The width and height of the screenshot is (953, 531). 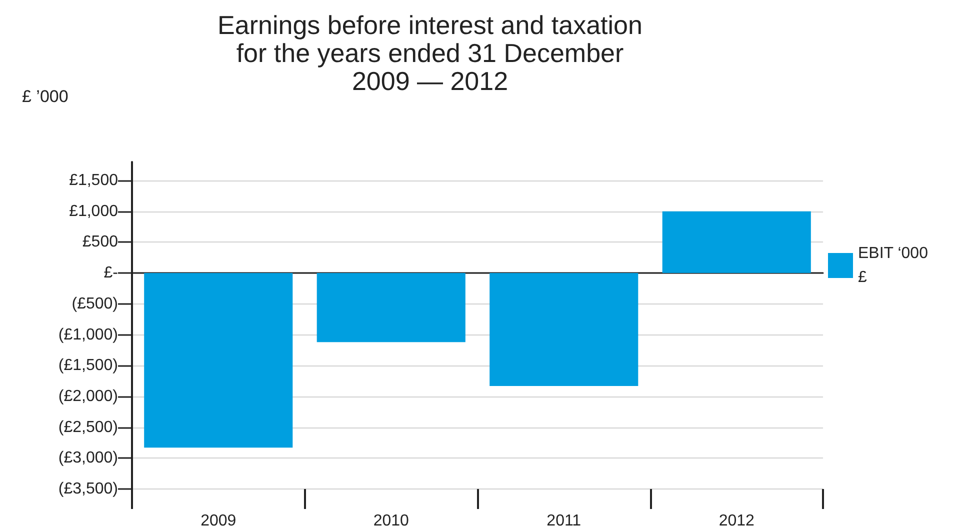 What do you see at coordinates (564, 521) in the screenshot?
I see `x-tick-label: 2011` at bounding box center [564, 521].